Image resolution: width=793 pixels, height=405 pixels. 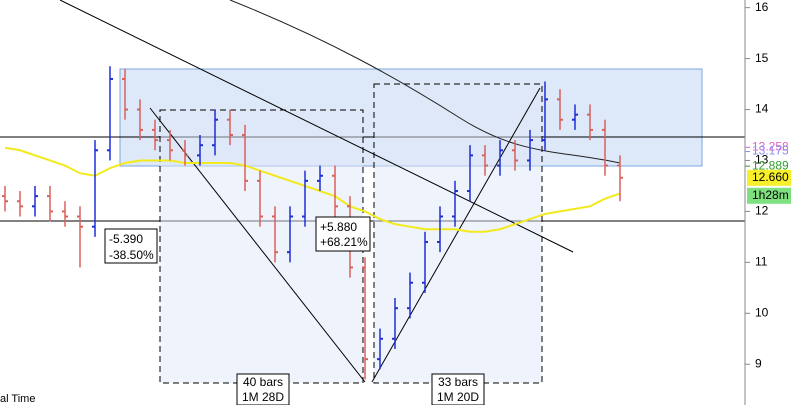 I want to click on measure-percent: +68.21%, so click(x=344, y=242).